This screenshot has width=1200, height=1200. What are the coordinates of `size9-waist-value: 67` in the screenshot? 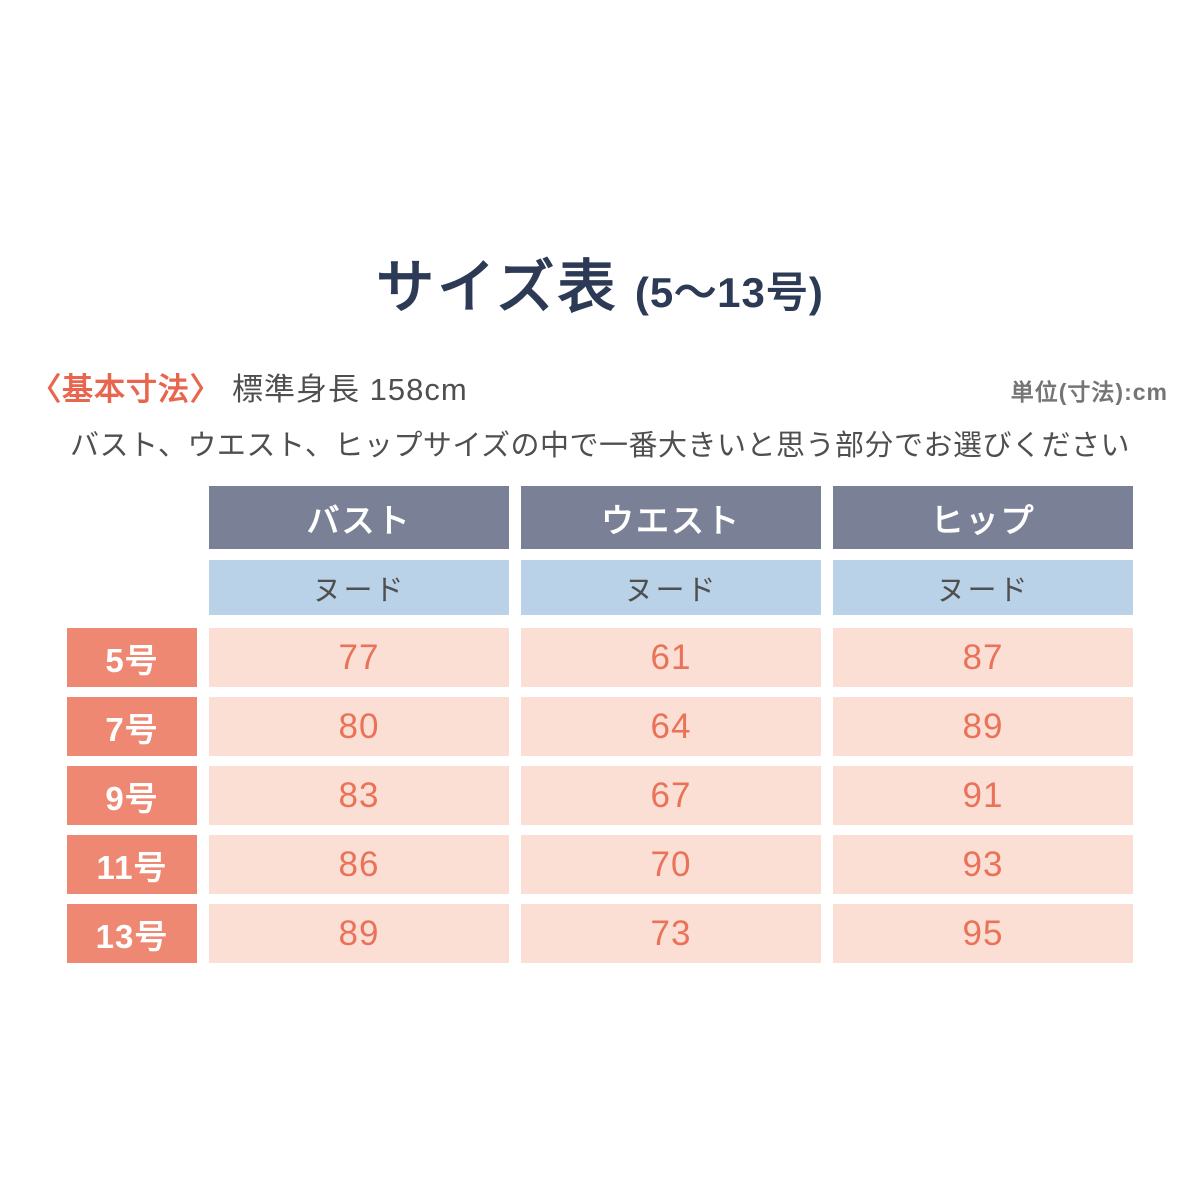 It's located at (671, 795).